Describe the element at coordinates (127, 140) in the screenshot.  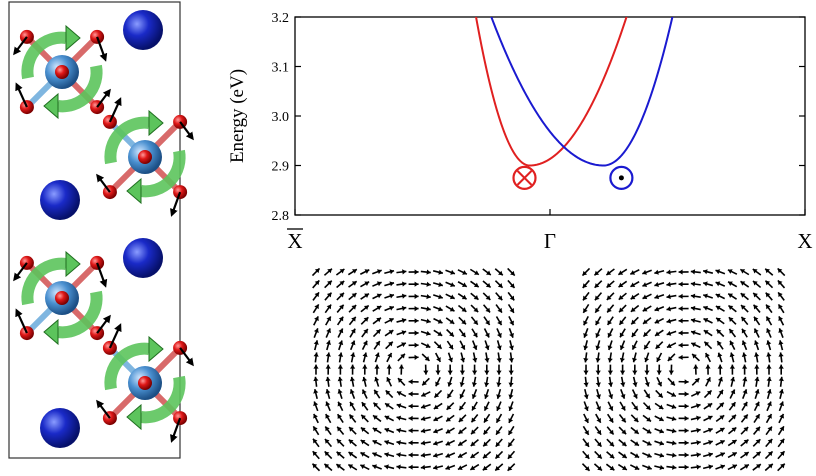
I see `rotation-arrow` at that location.